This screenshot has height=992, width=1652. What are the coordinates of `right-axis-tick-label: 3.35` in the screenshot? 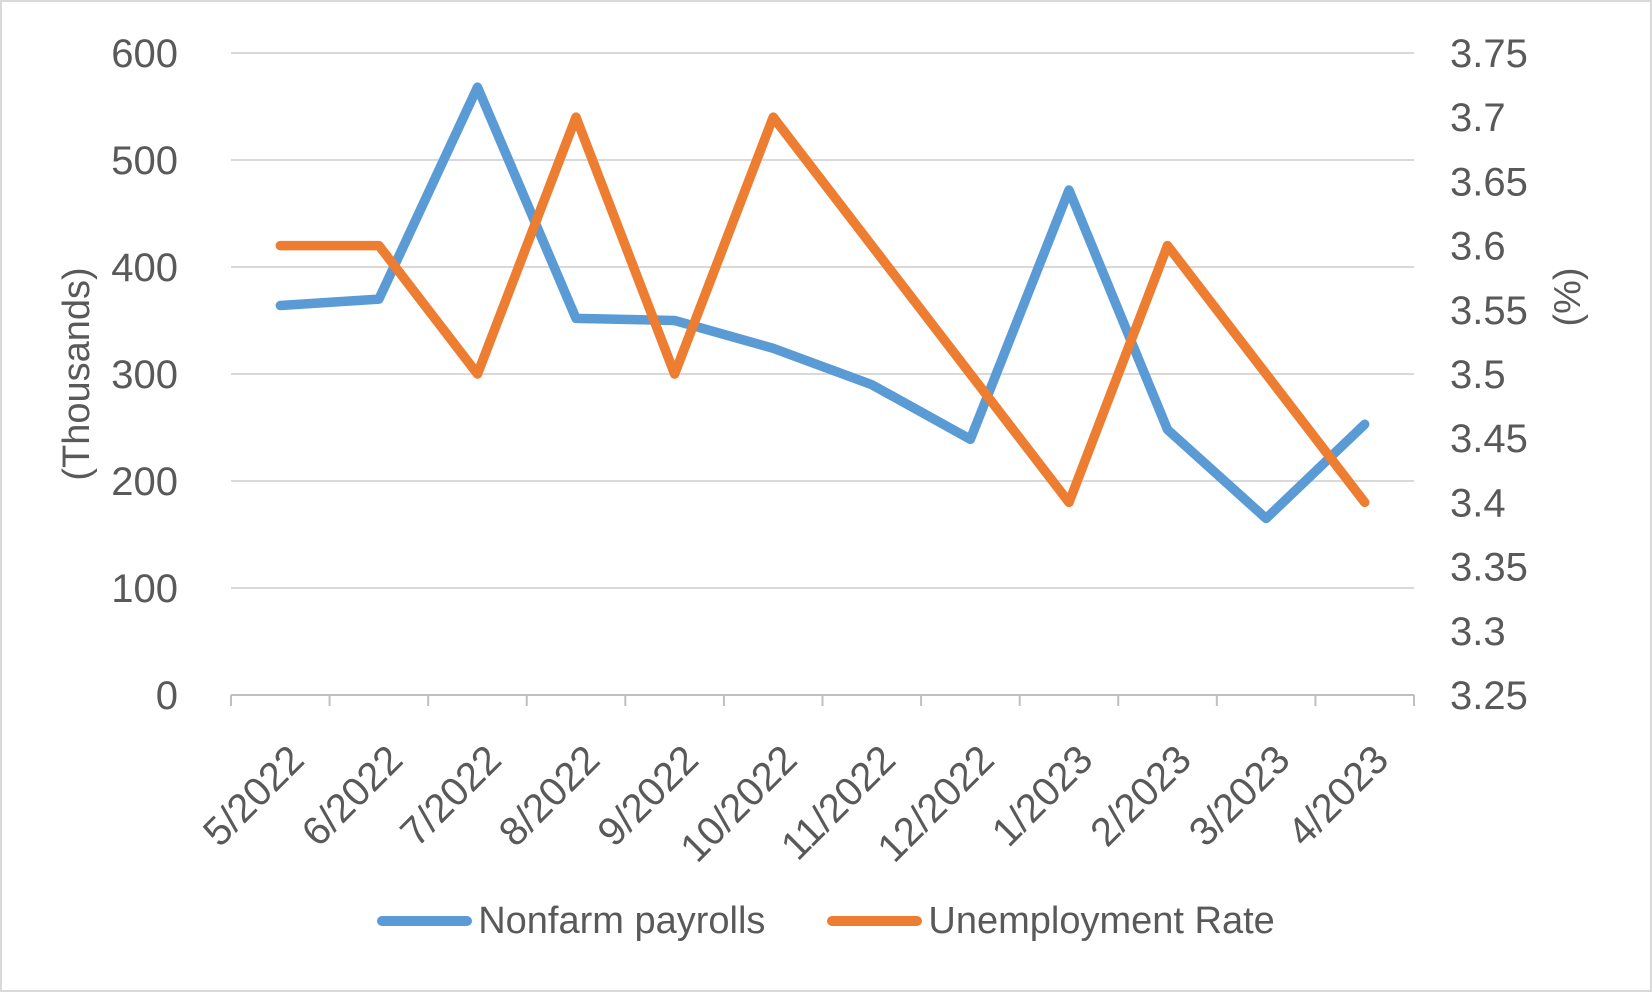 It's located at (1489, 568).